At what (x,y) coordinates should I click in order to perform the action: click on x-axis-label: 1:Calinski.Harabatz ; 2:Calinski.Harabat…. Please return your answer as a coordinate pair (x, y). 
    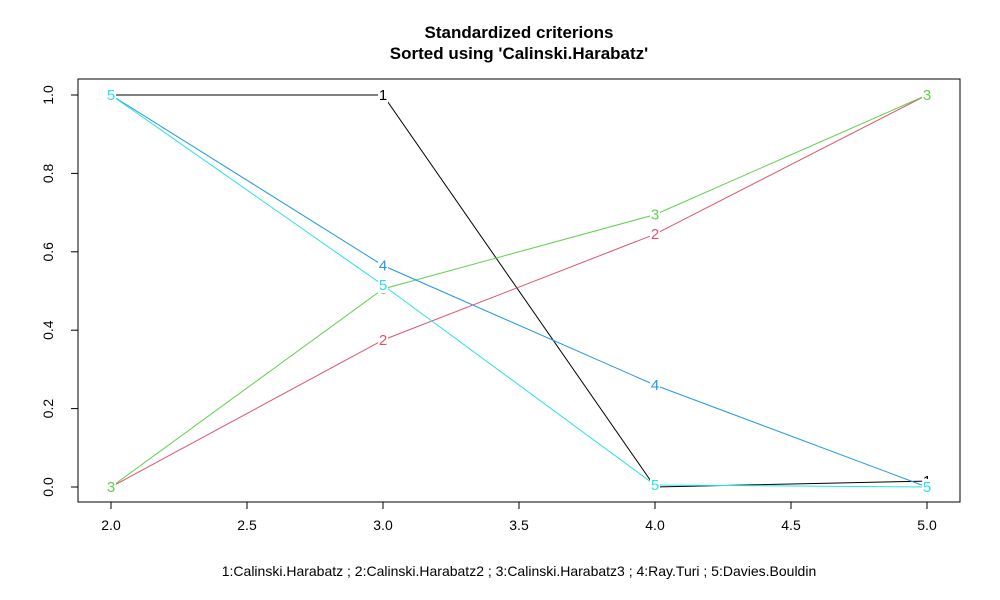
    Looking at the image, I should click on (519, 571).